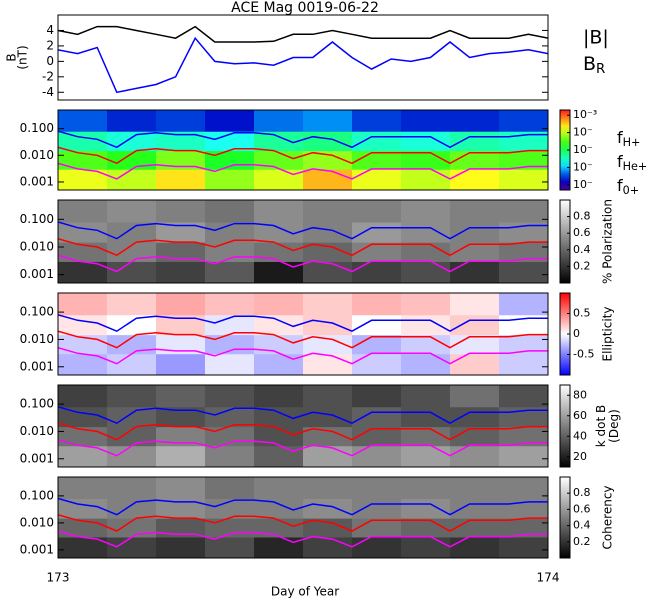 Image resolution: width=650 pixels, height=600 pixels. I want to click on y-tick-label: 0.100, so click(37, 312).